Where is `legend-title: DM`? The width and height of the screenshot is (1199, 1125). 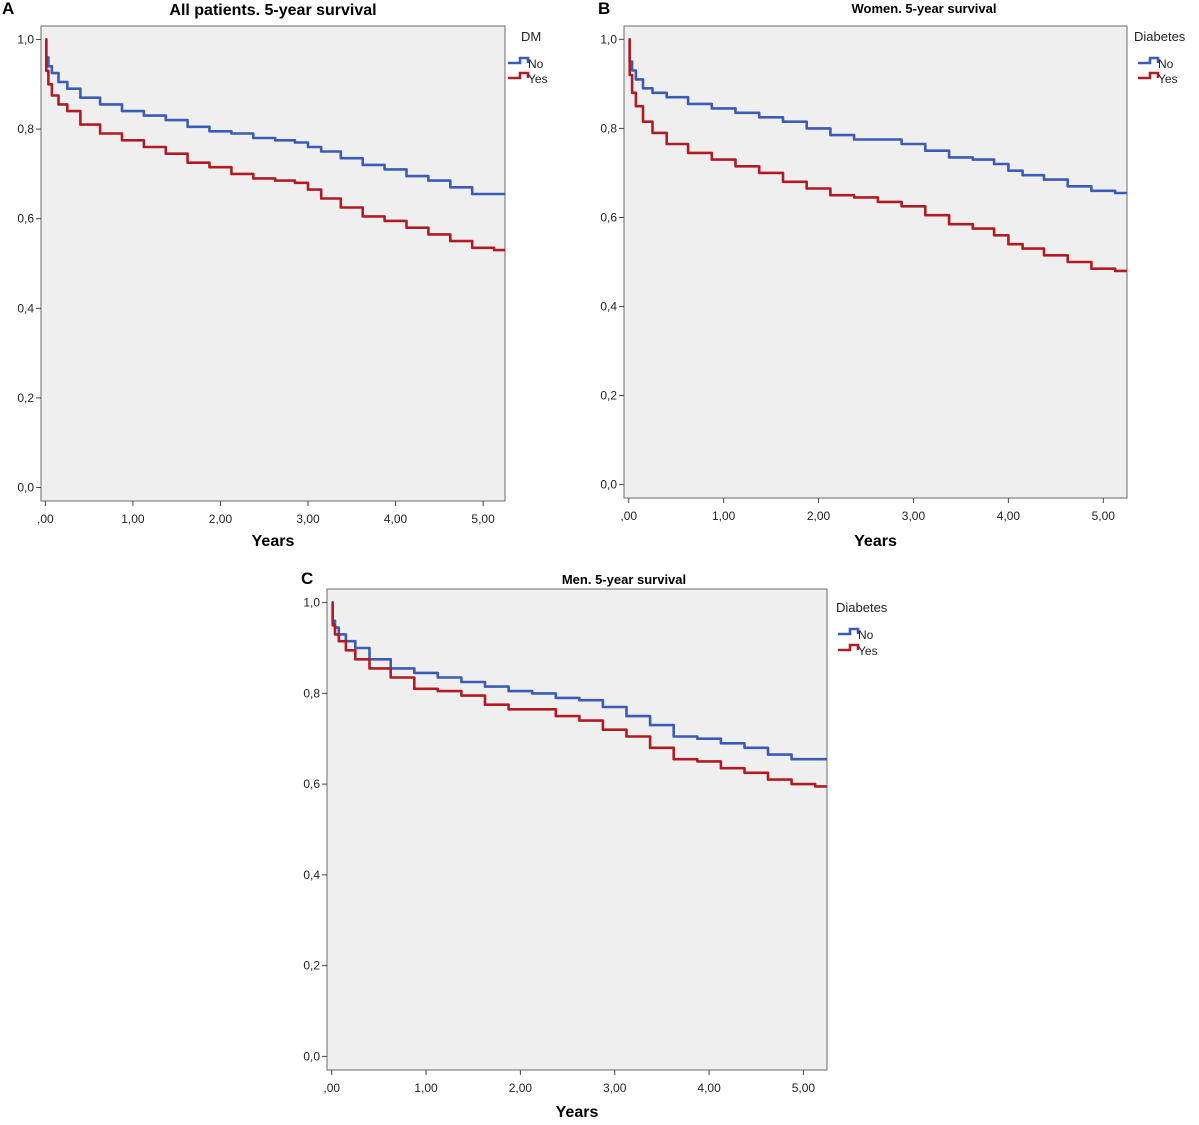
legend-title: DM is located at coordinates (531, 36).